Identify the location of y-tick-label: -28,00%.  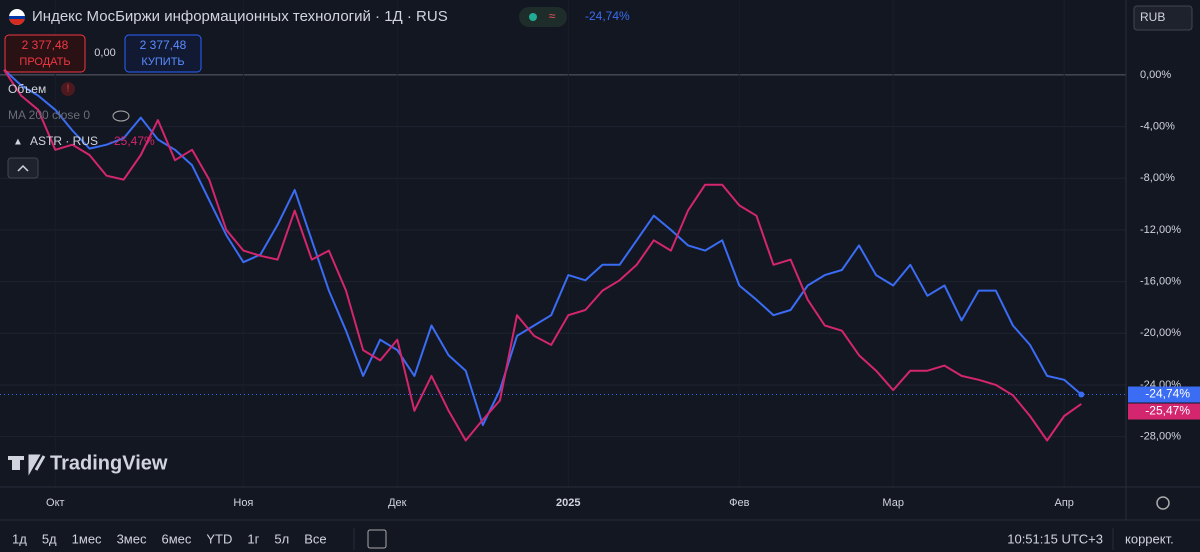
(1160, 437).